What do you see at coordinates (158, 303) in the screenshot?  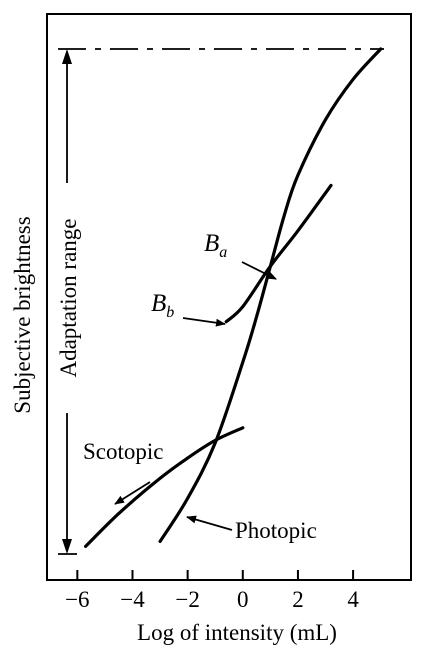 I see `bb-label-letter: B` at bounding box center [158, 303].